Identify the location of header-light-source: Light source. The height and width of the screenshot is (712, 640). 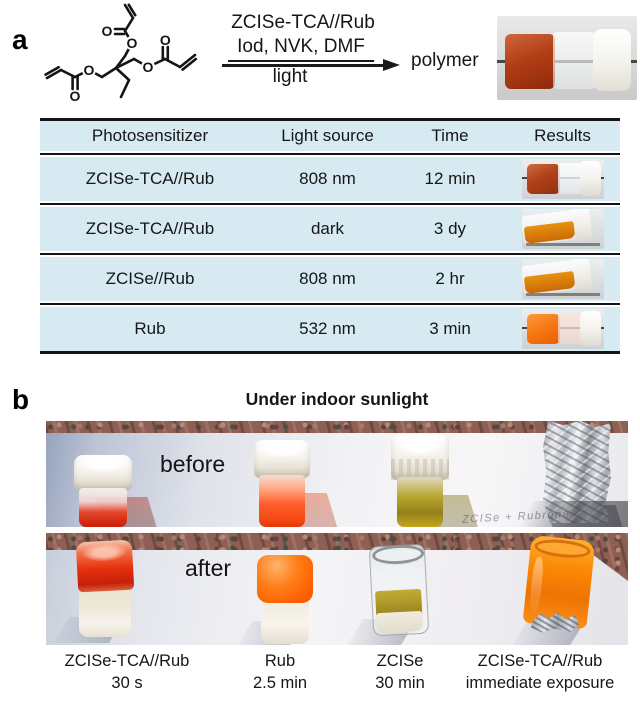
(327, 135).